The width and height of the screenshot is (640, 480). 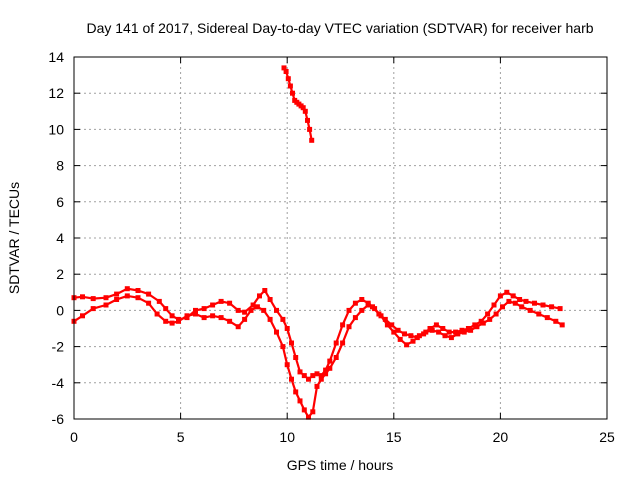 What do you see at coordinates (181, 437) in the screenshot?
I see `x-tick-label: 5` at bounding box center [181, 437].